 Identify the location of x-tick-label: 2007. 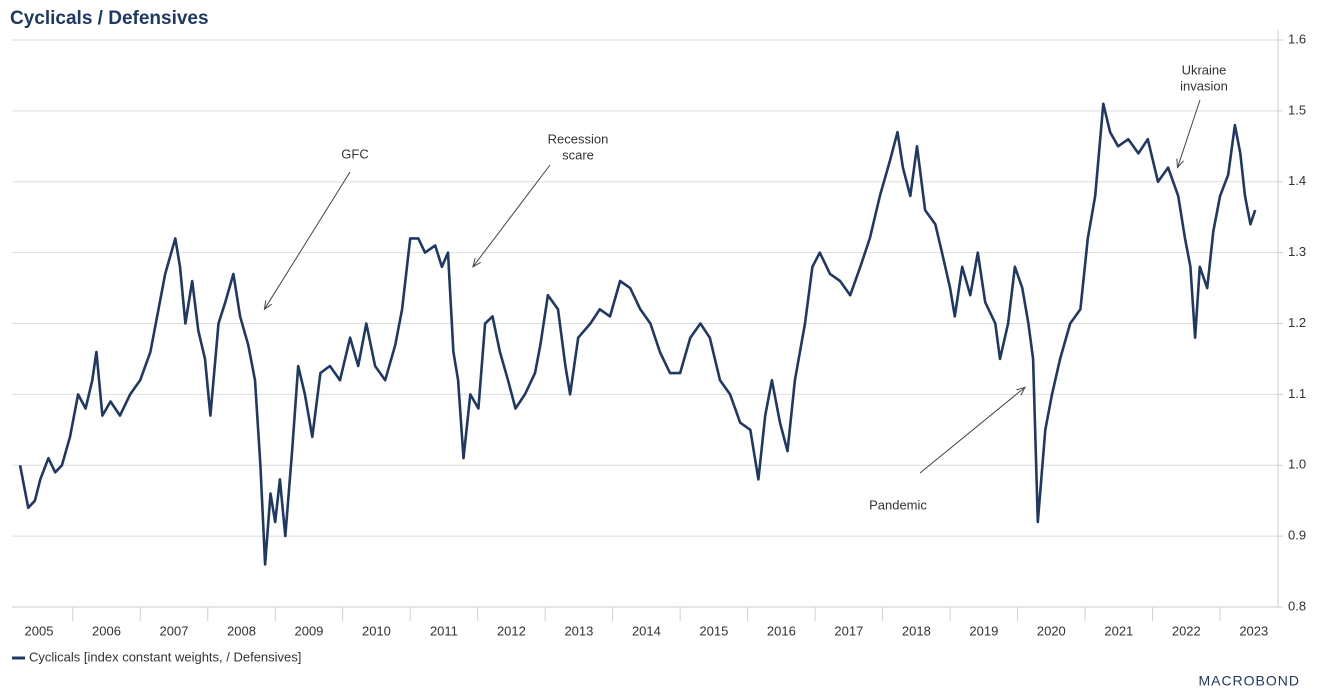
(174, 630).